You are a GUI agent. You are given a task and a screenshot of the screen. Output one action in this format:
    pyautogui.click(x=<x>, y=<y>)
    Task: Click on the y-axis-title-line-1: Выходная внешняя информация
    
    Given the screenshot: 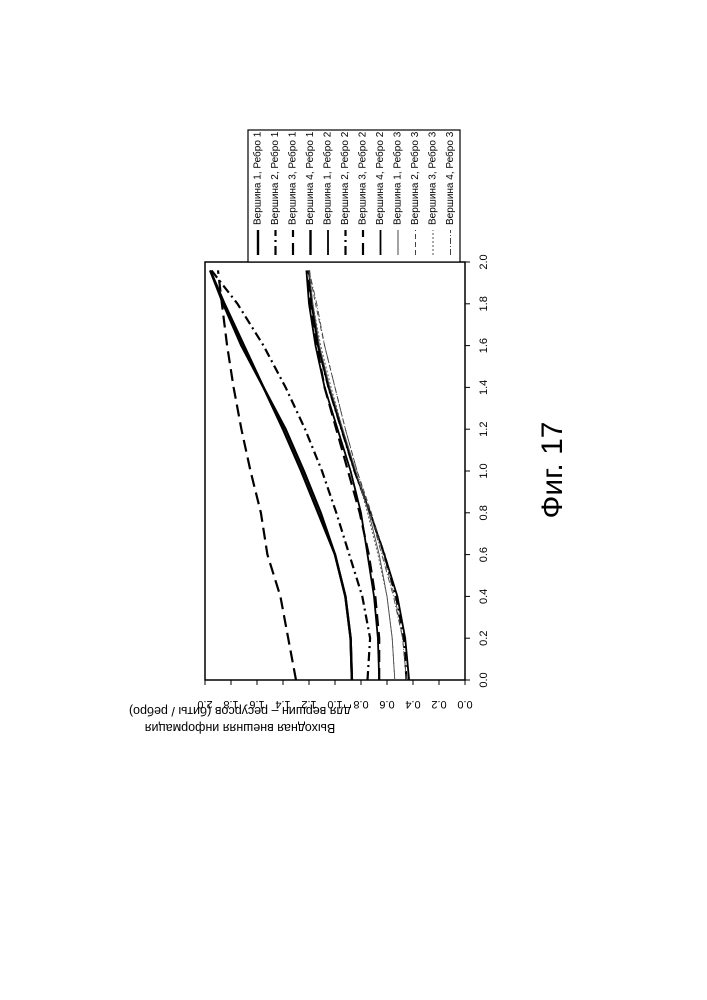 What is the action you would take?
    pyautogui.click(x=240, y=728)
    